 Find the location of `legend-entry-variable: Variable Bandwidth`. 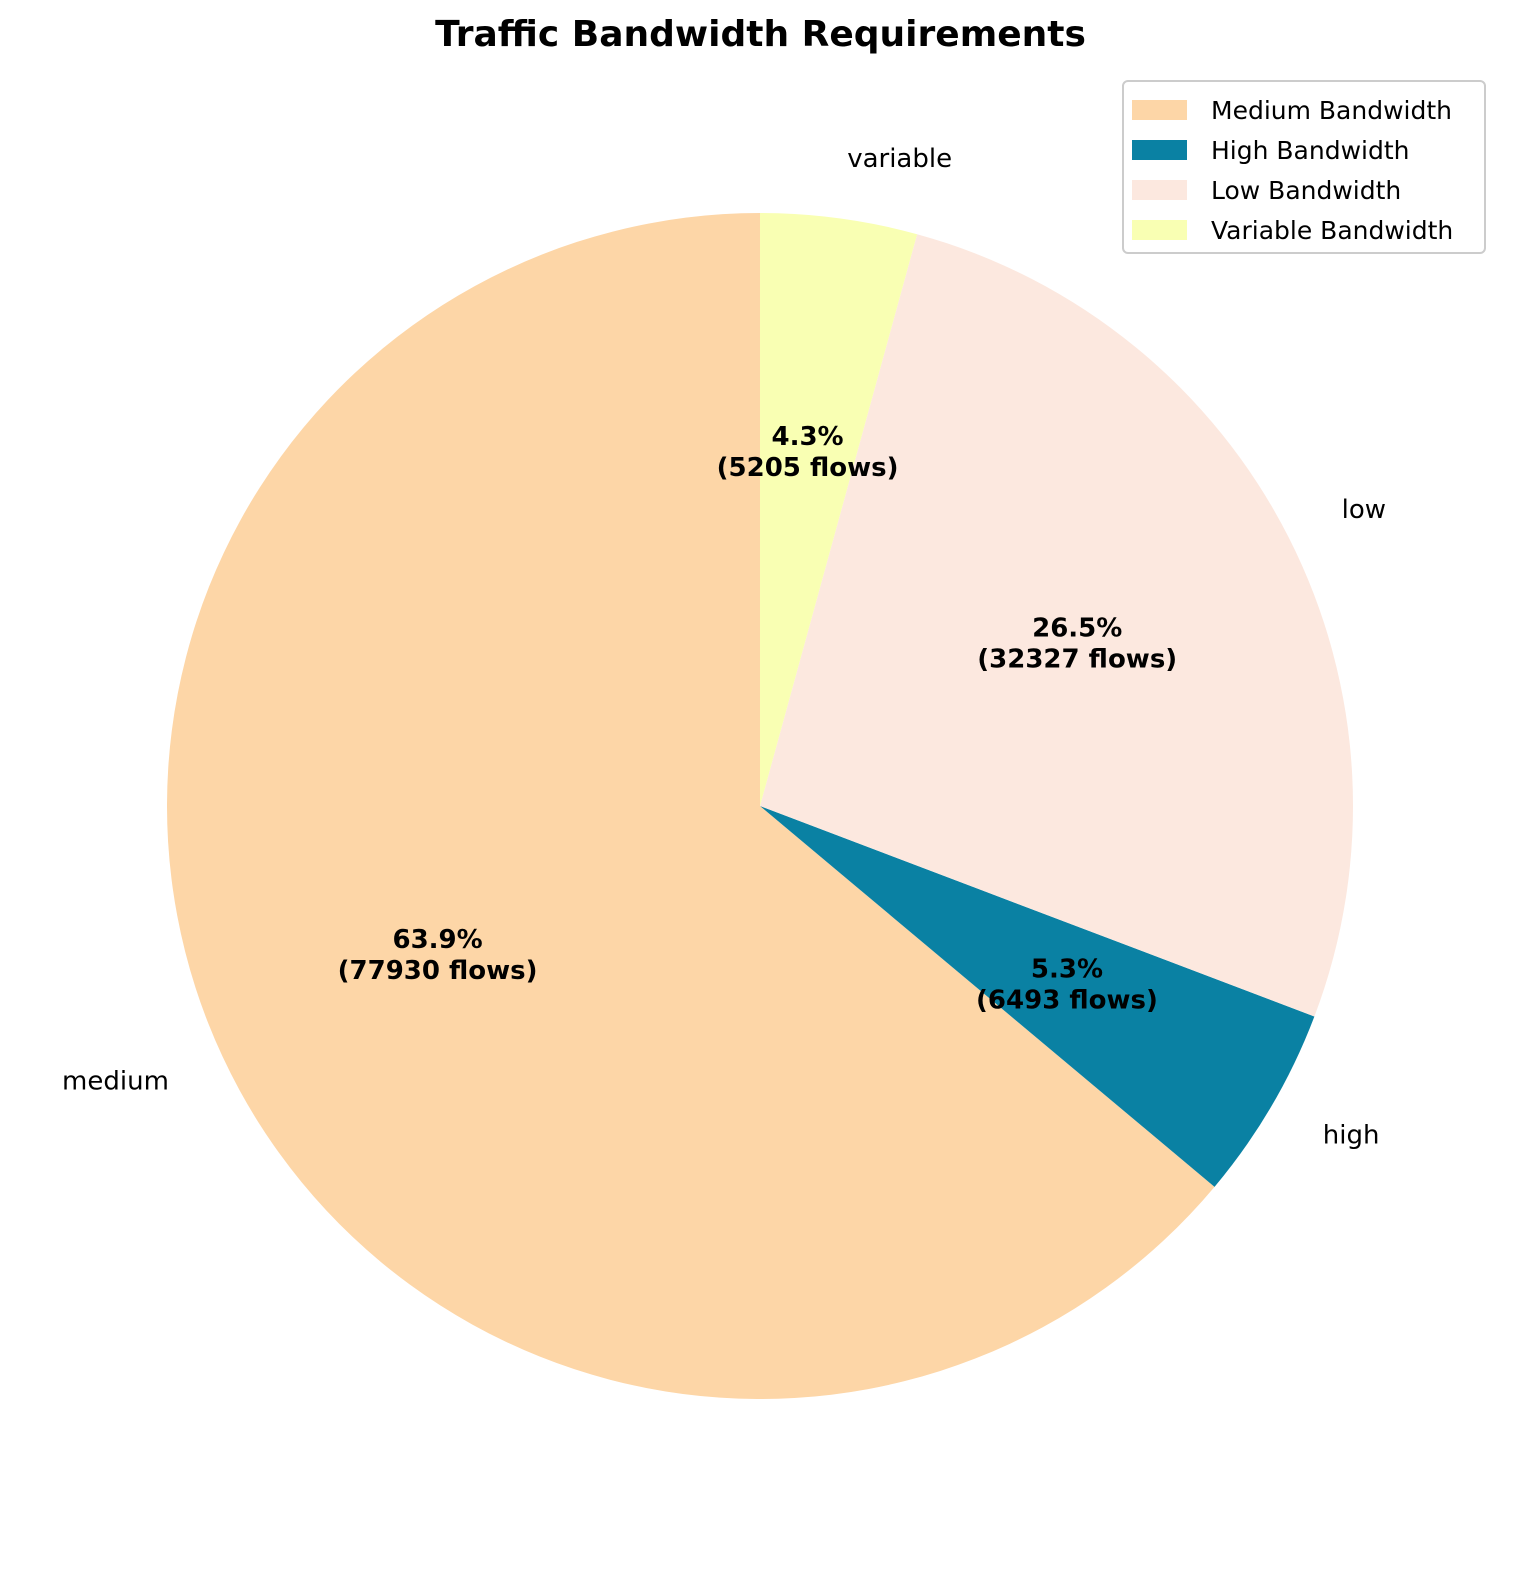

legend-entry-variable: Variable Bandwidth is located at coordinates (1308, 230).